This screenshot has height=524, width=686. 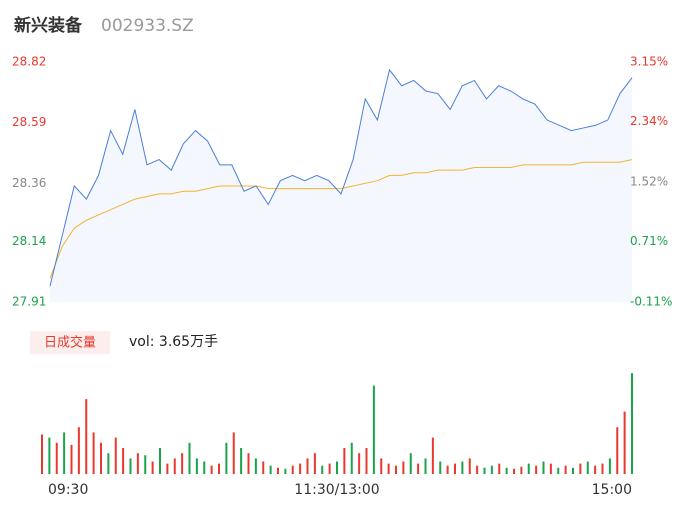 What do you see at coordinates (649, 121) in the screenshot?
I see `y2-tick-label: 2.34%` at bounding box center [649, 121].